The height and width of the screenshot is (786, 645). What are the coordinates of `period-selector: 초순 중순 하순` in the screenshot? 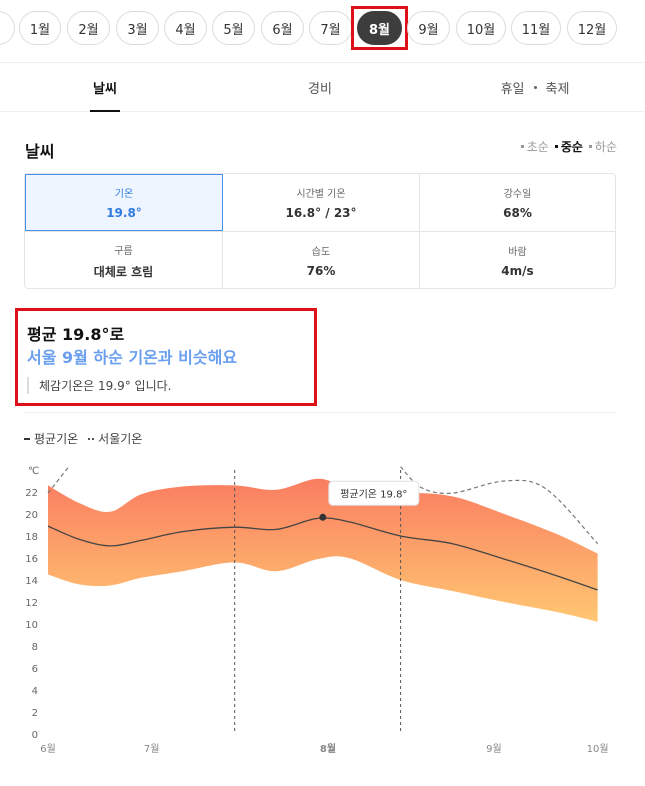 It's located at (568, 146).